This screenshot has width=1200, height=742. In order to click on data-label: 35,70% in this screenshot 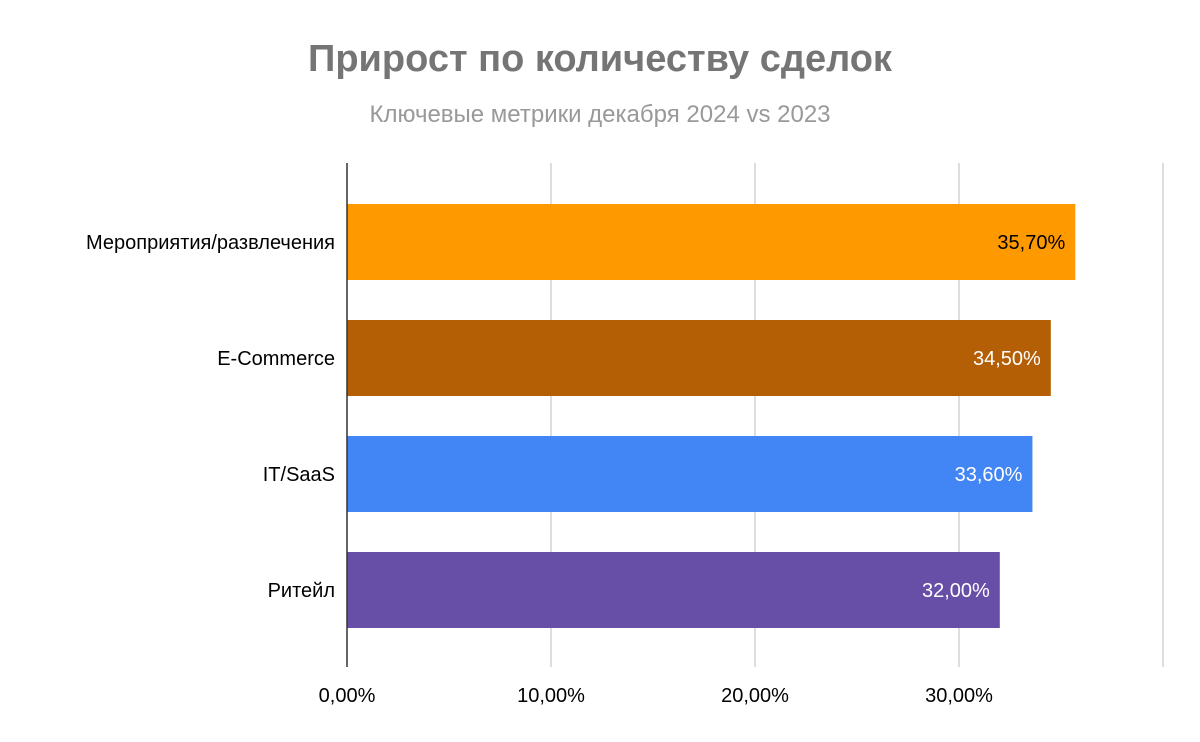, I will do `click(1031, 243)`.